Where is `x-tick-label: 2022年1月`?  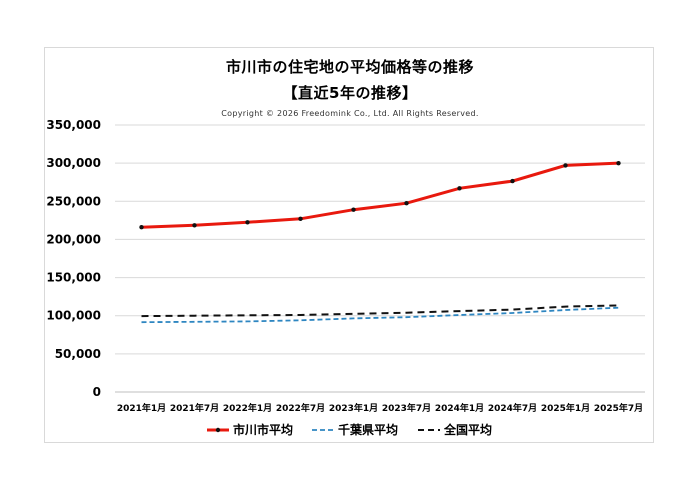
x-tick-label: 2022年1月 is located at coordinates (247, 408).